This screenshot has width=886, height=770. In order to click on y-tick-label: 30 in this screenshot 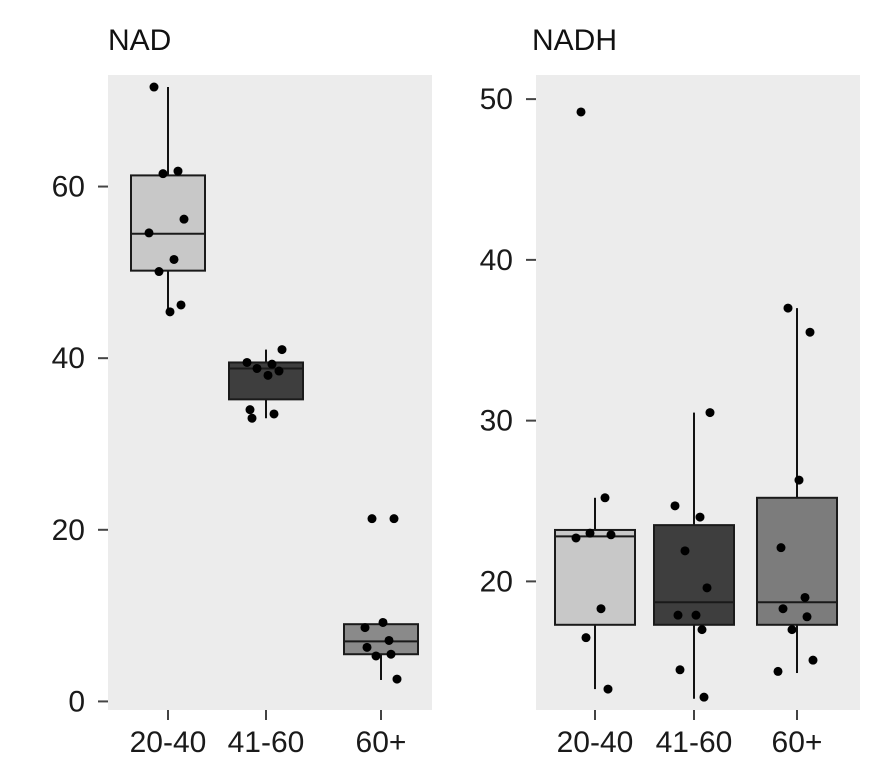, I will do `click(496, 421)`.